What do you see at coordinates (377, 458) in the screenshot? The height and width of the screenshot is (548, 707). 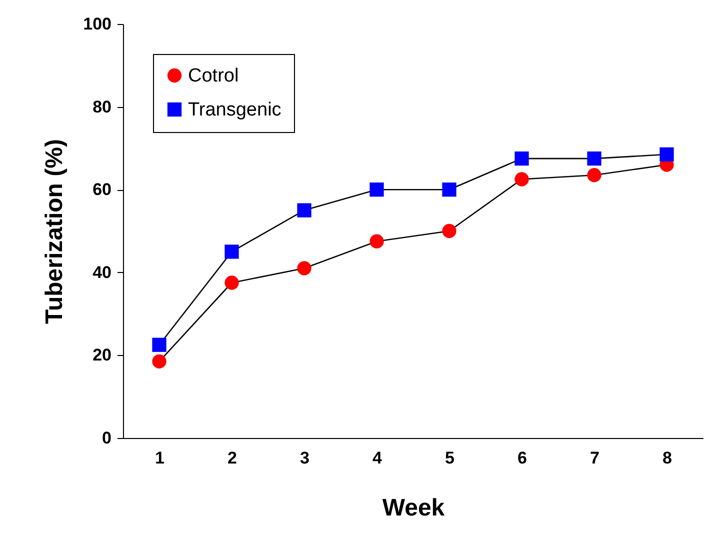 I see `x-tick-label: 4` at bounding box center [377, 458].